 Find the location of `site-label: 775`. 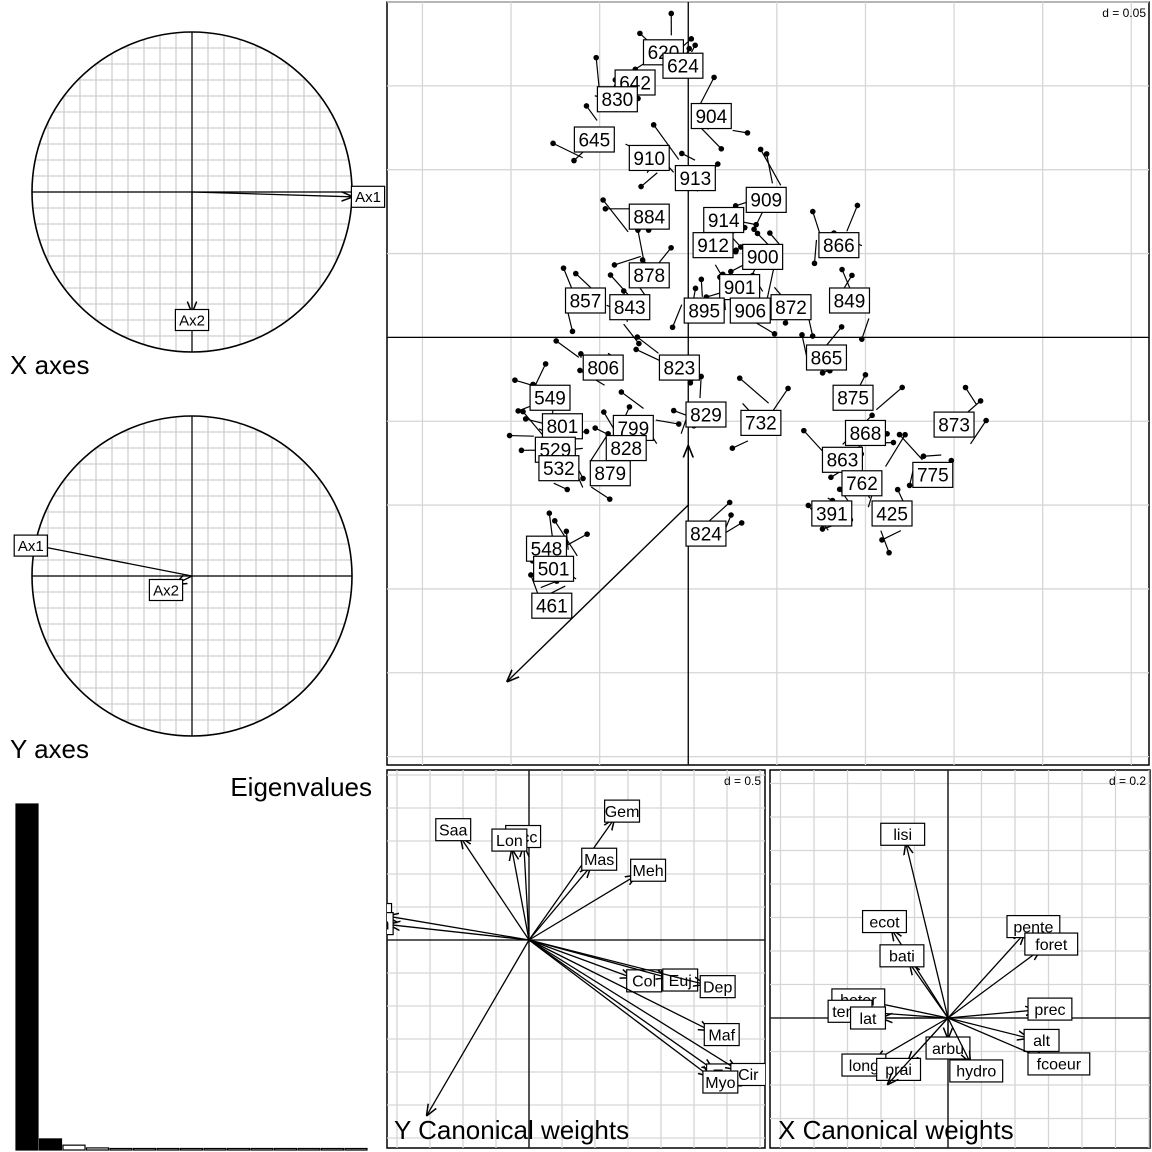

site-label: 775 is located at coordinates (933, 476).